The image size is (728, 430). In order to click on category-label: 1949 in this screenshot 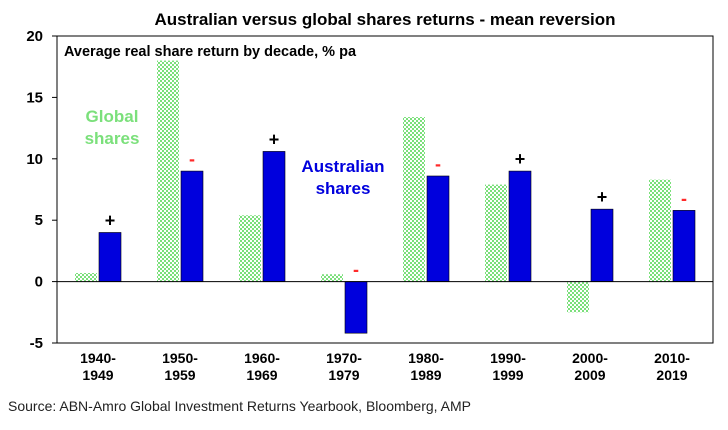, I will do `click(97, 375)`.